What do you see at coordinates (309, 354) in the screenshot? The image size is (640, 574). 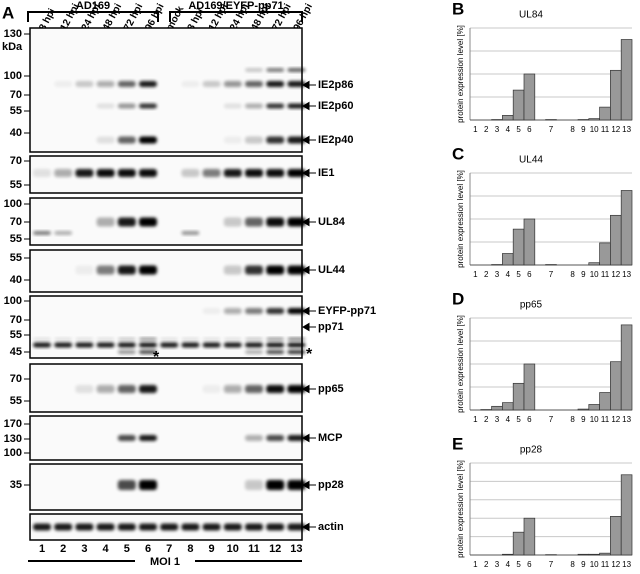 I see `asterisk: *` at bounding box center [309, 354].